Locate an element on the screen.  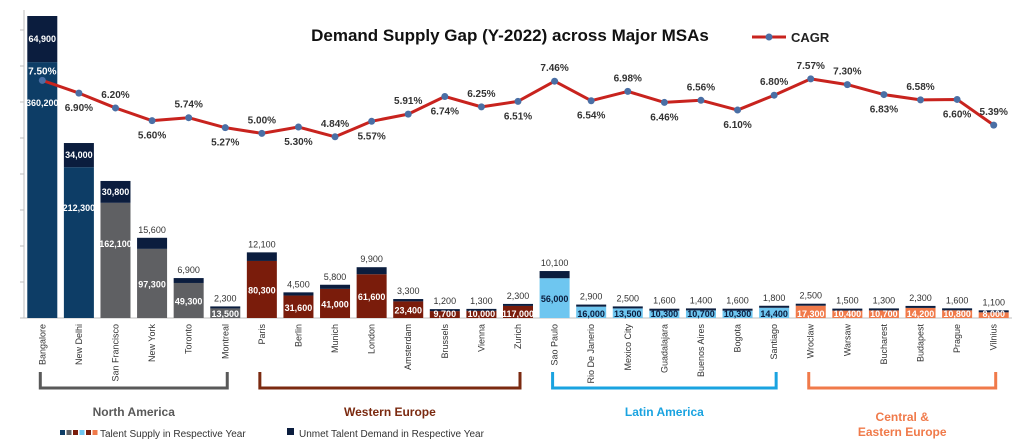
cagr-label: 5.57% is located at coordinates (371, 136).